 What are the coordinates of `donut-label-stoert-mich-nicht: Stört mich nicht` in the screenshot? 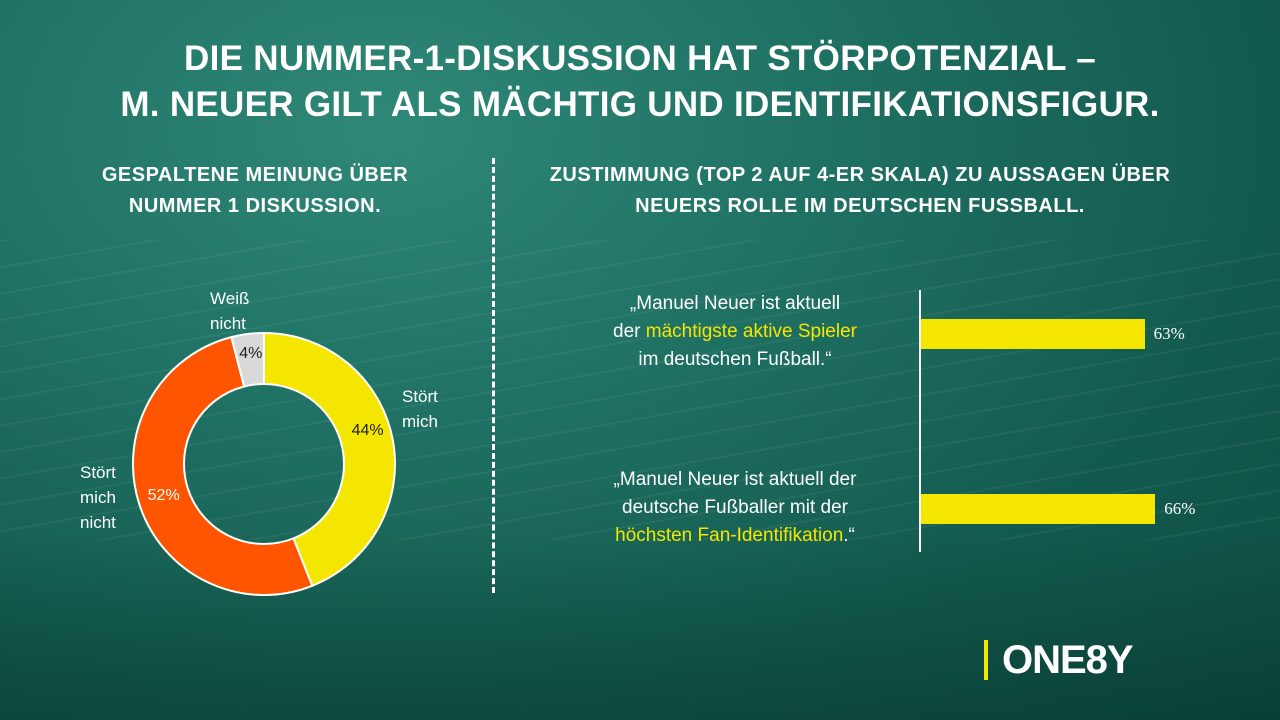 It's located at (98, 497).